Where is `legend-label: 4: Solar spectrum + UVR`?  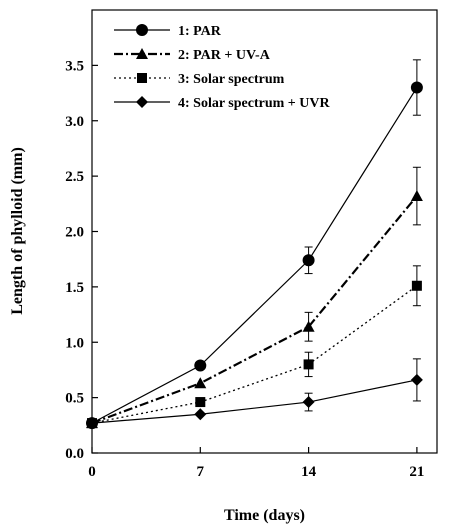 legend-label: 4: Solar spectrum + UVR is located at coordinates (254, 103).